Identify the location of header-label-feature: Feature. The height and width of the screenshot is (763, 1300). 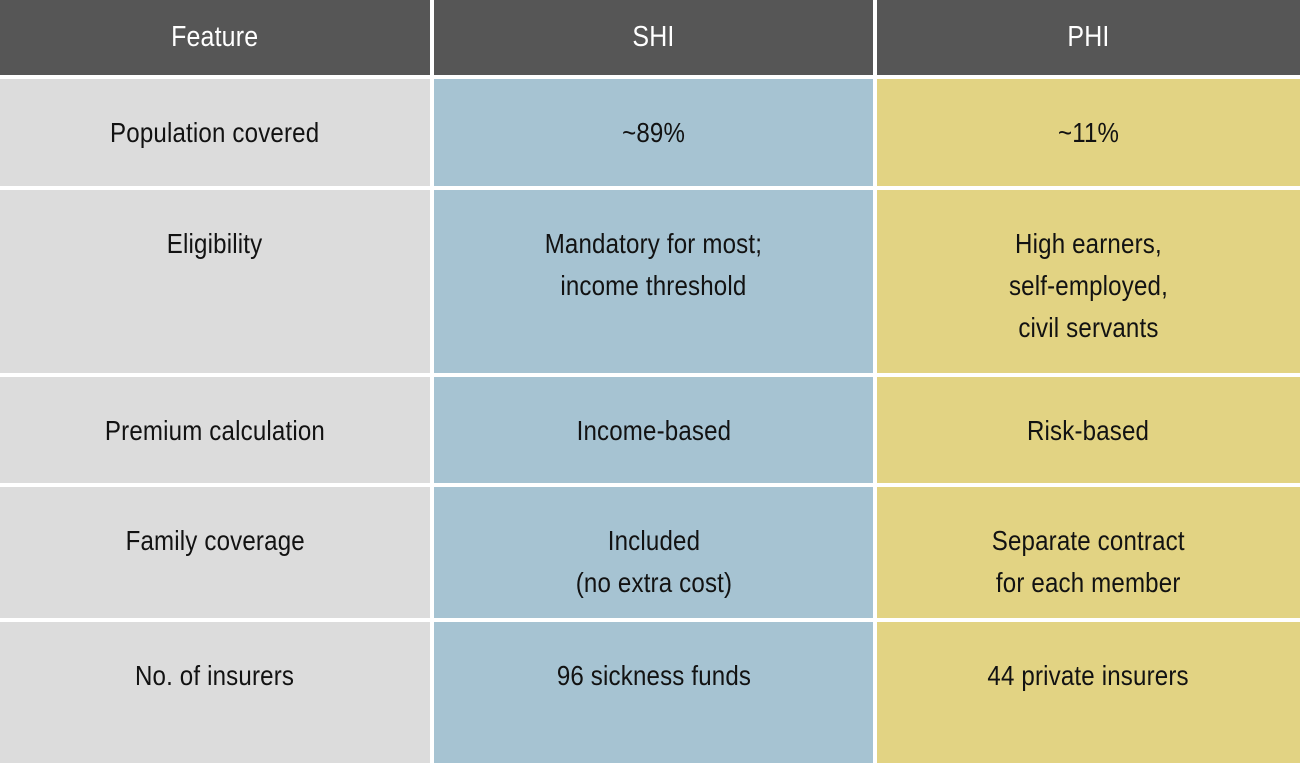
(215, 37).